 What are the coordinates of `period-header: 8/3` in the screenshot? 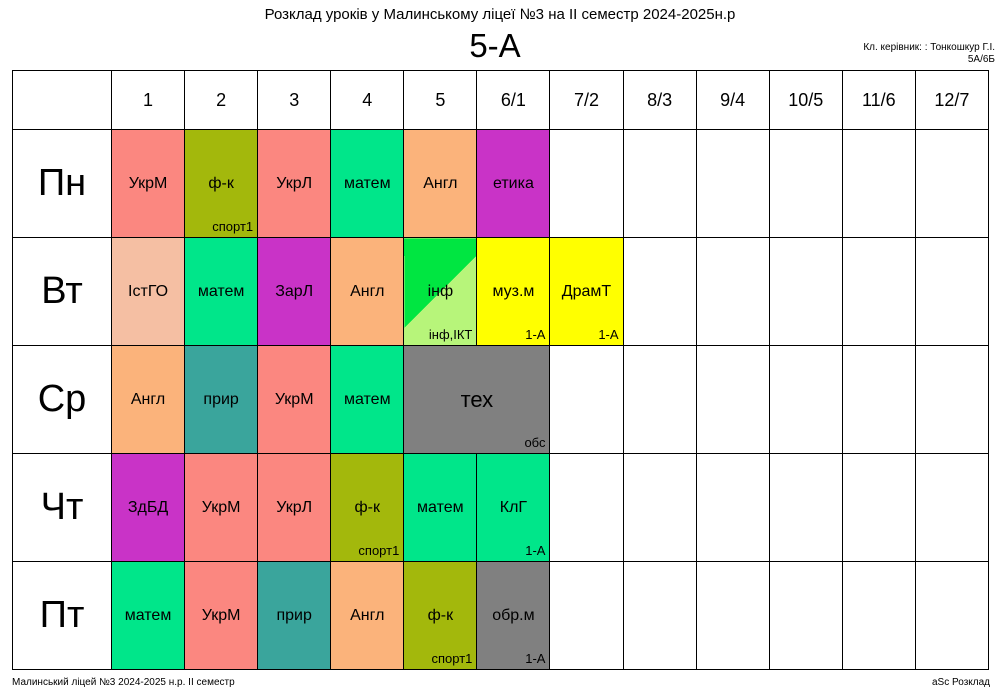 It's located at (659, 100).